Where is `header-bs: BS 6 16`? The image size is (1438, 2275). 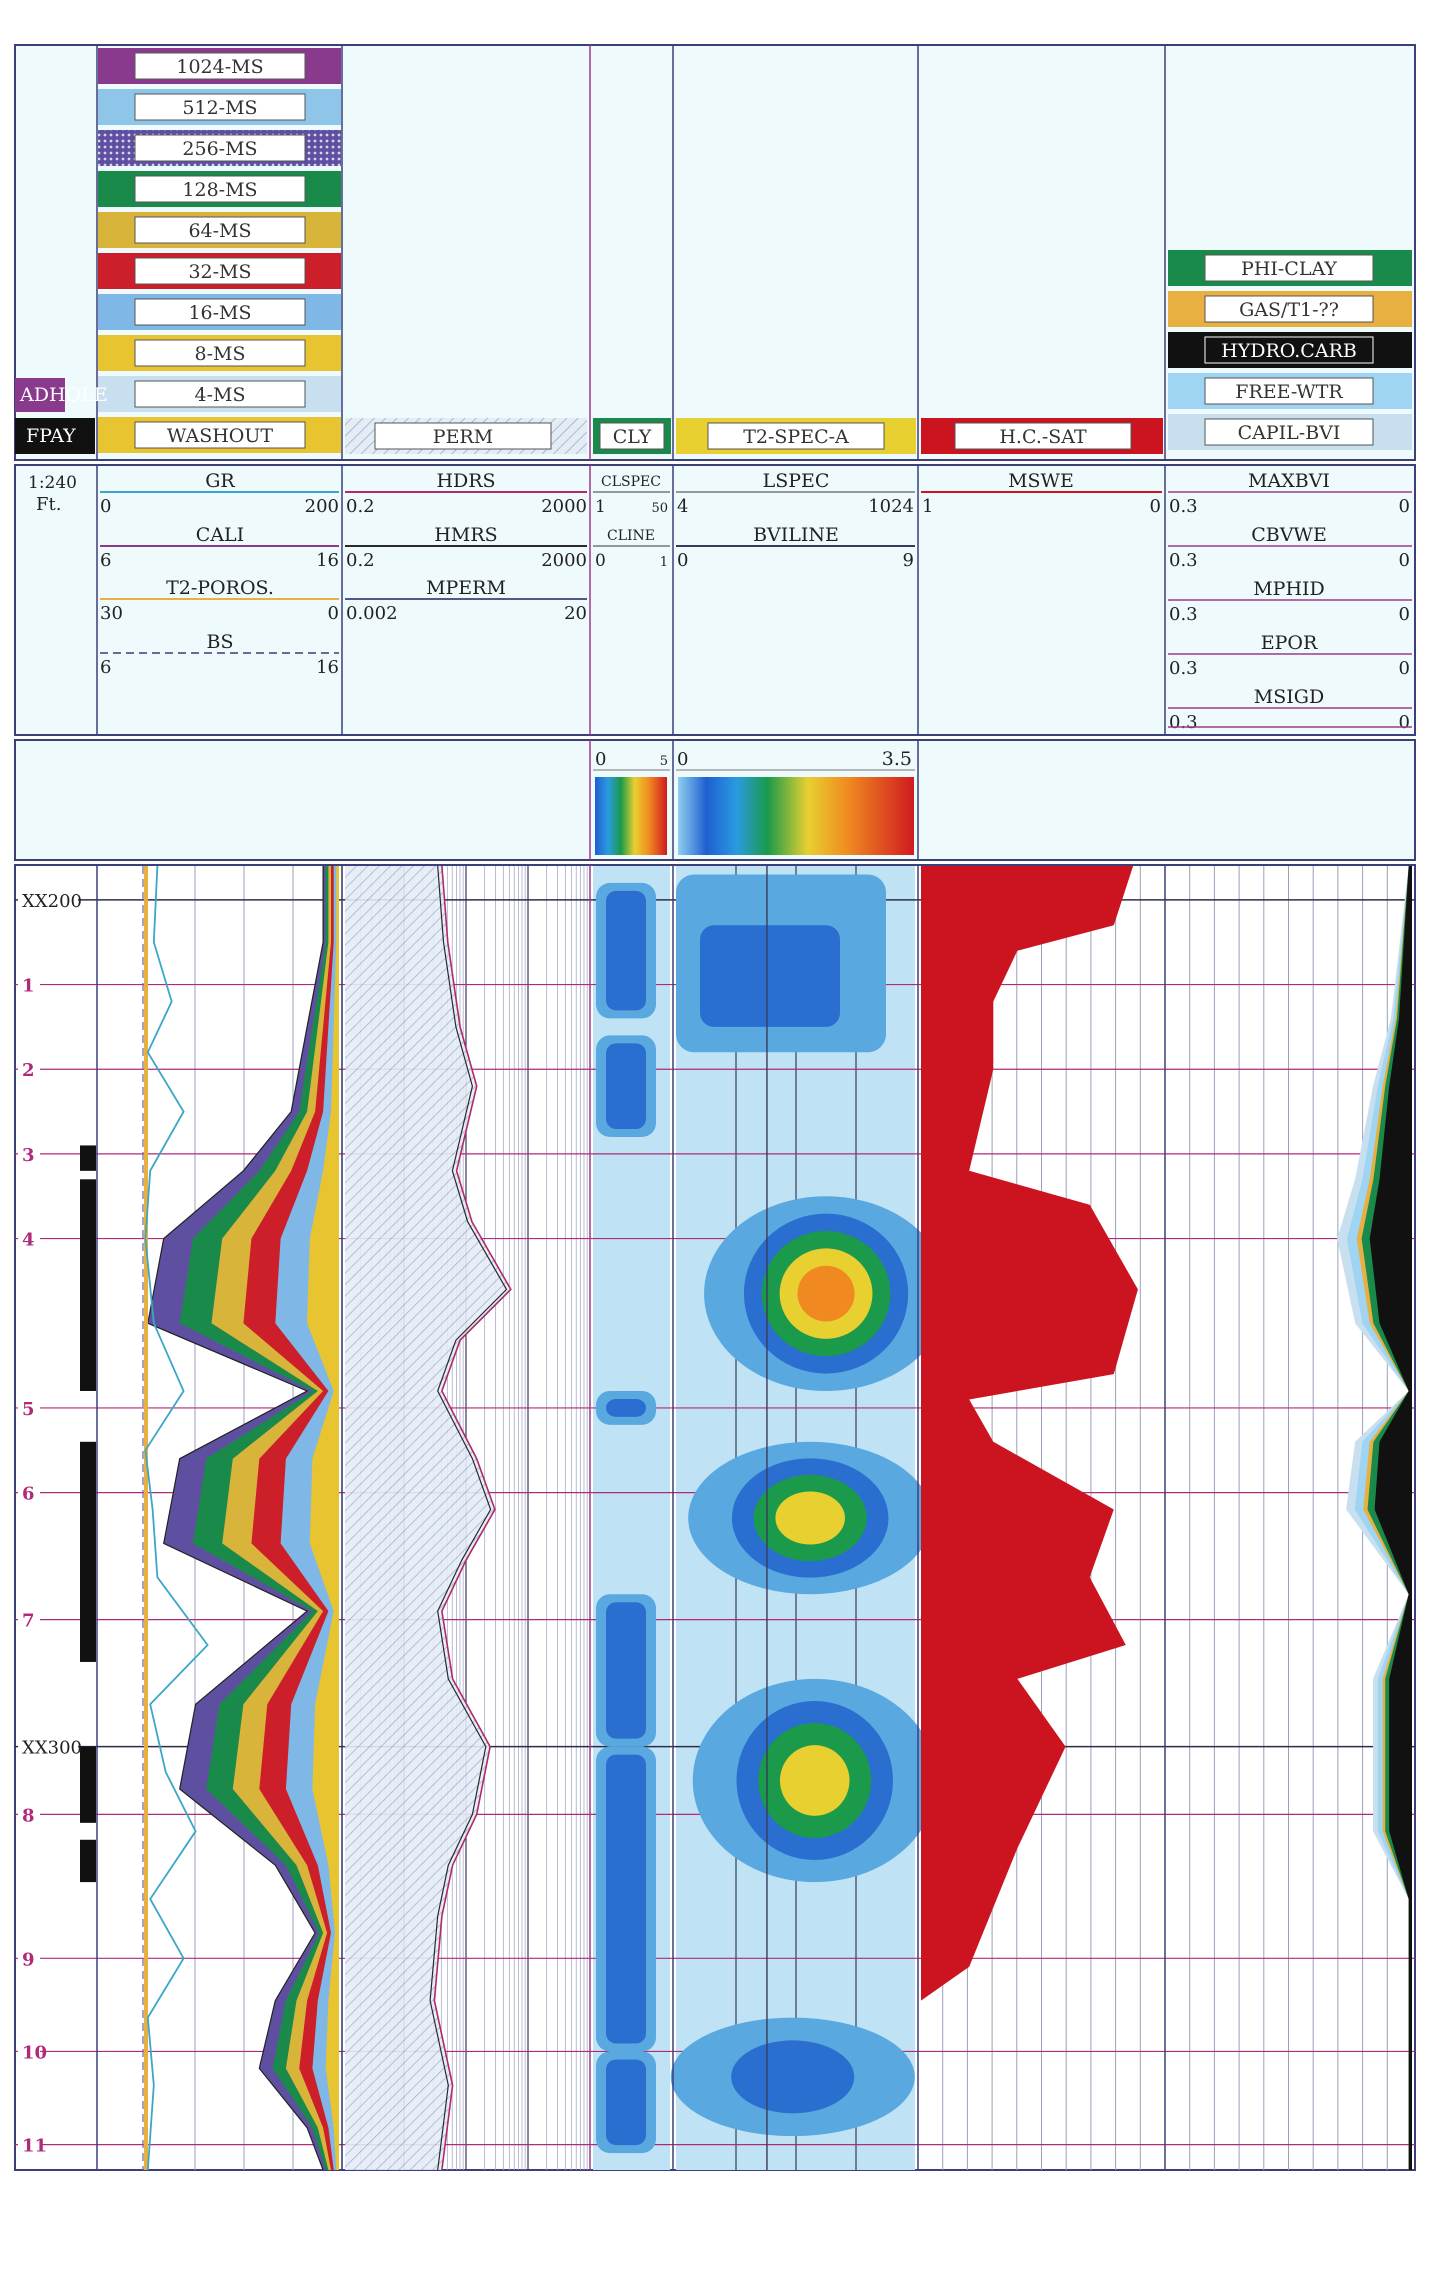 header-bs: BS 6 16 is located at coordinates (219, 654).